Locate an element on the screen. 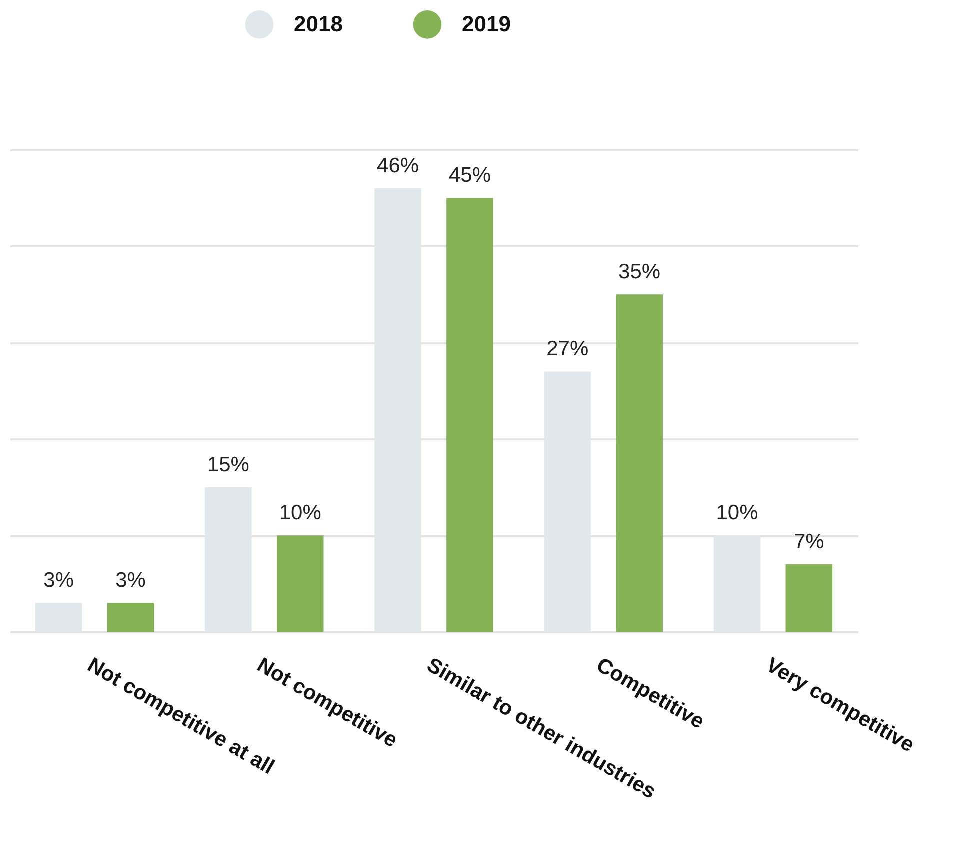 Image resolution: width=960 pixels, height=859 pixels. legend-label: 2018 is located at coordinates (318, 24).